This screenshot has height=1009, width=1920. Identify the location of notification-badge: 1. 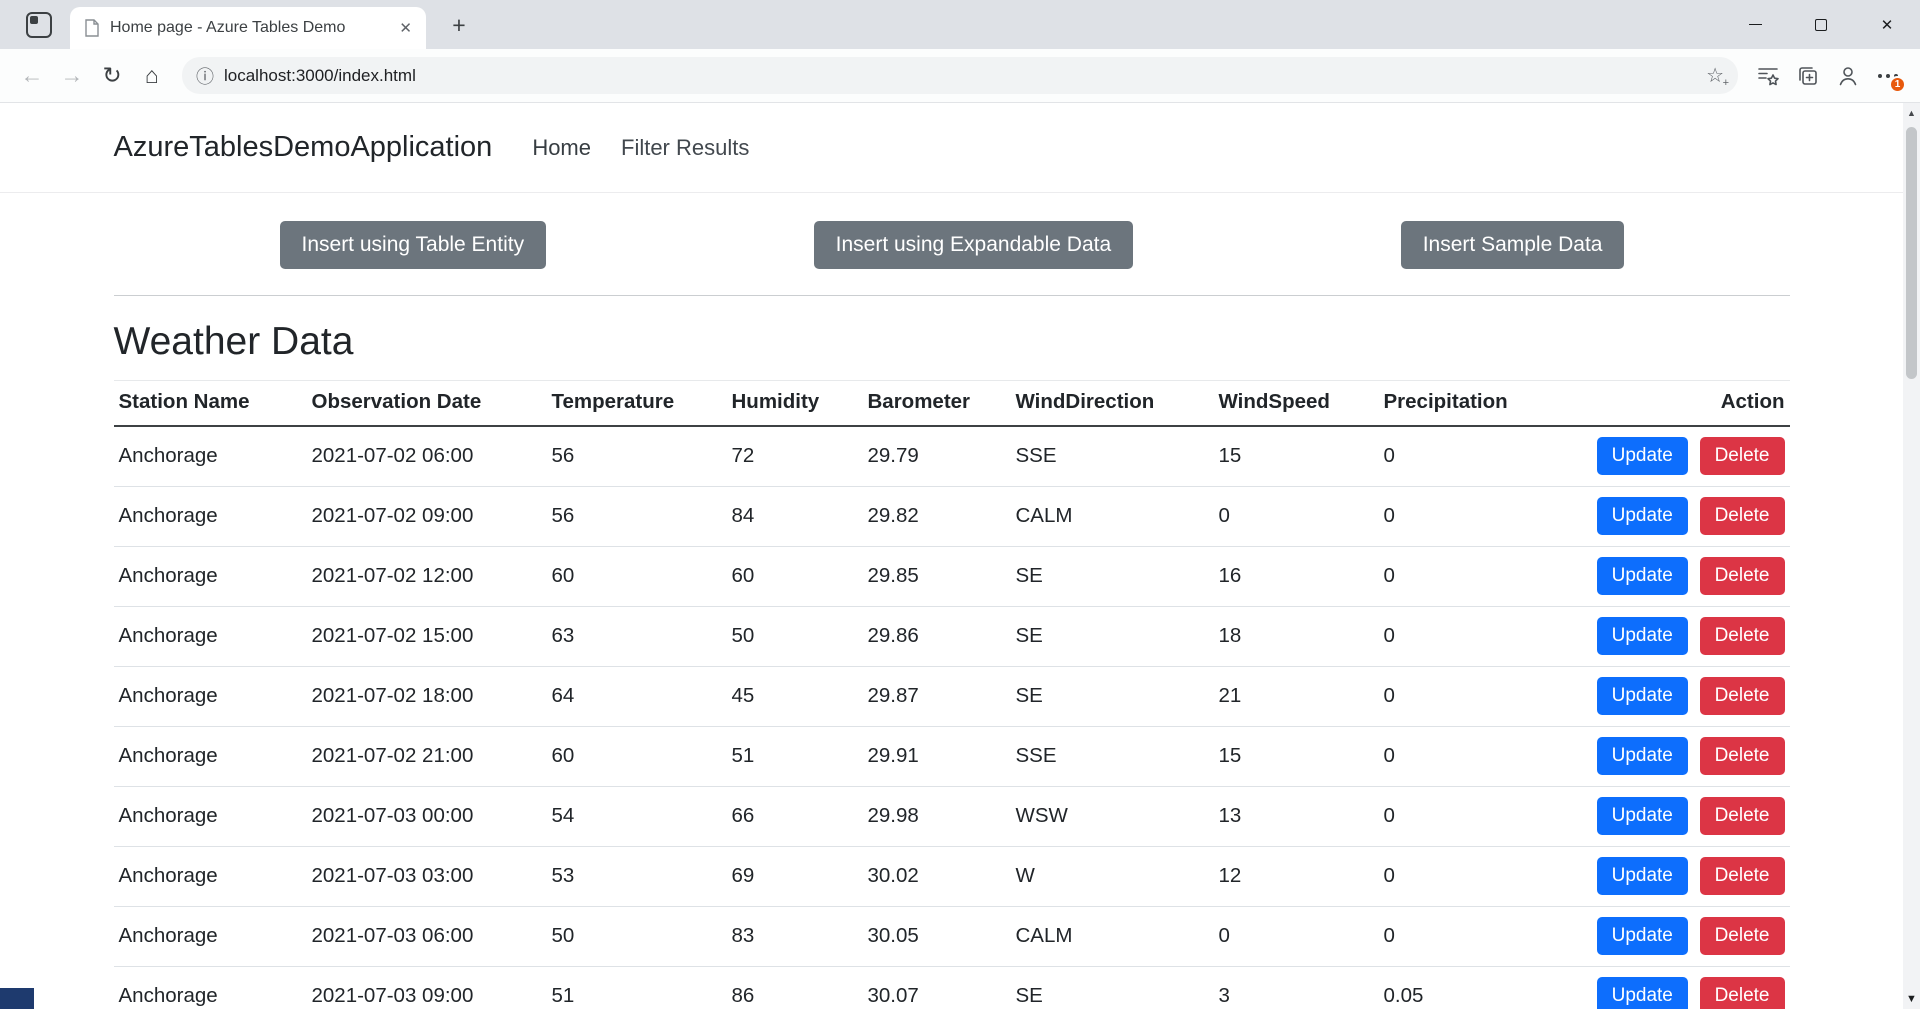
(1897, 84).